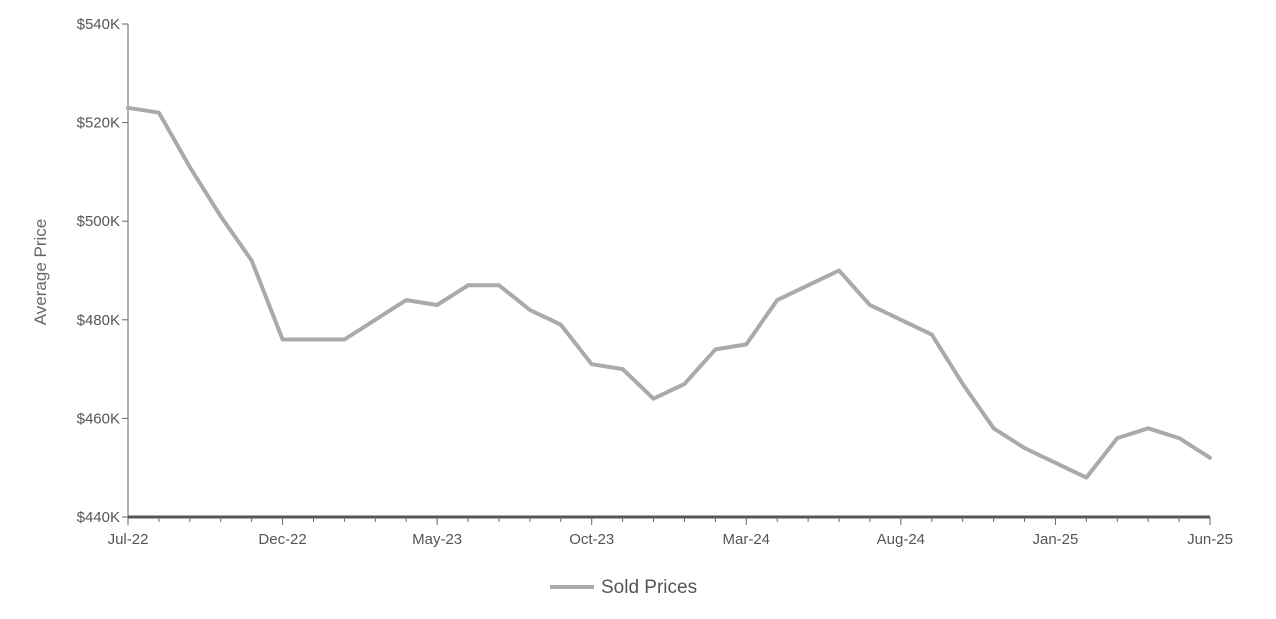 The height and width of the screenshot is (619, 1276). I want to click on y-axis: $440K $460K $480K $500K $520K $540K, so click(103, 271).